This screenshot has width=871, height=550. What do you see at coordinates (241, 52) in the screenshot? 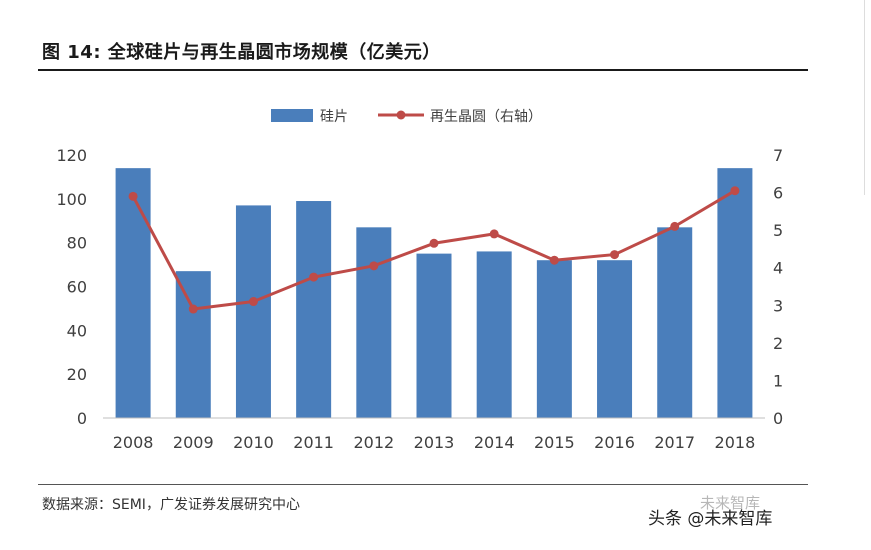
I see `figure-title: 图 14: 全球硅片与再生晶圆市场规模（亿美元）` at bounding box center [241, 52].